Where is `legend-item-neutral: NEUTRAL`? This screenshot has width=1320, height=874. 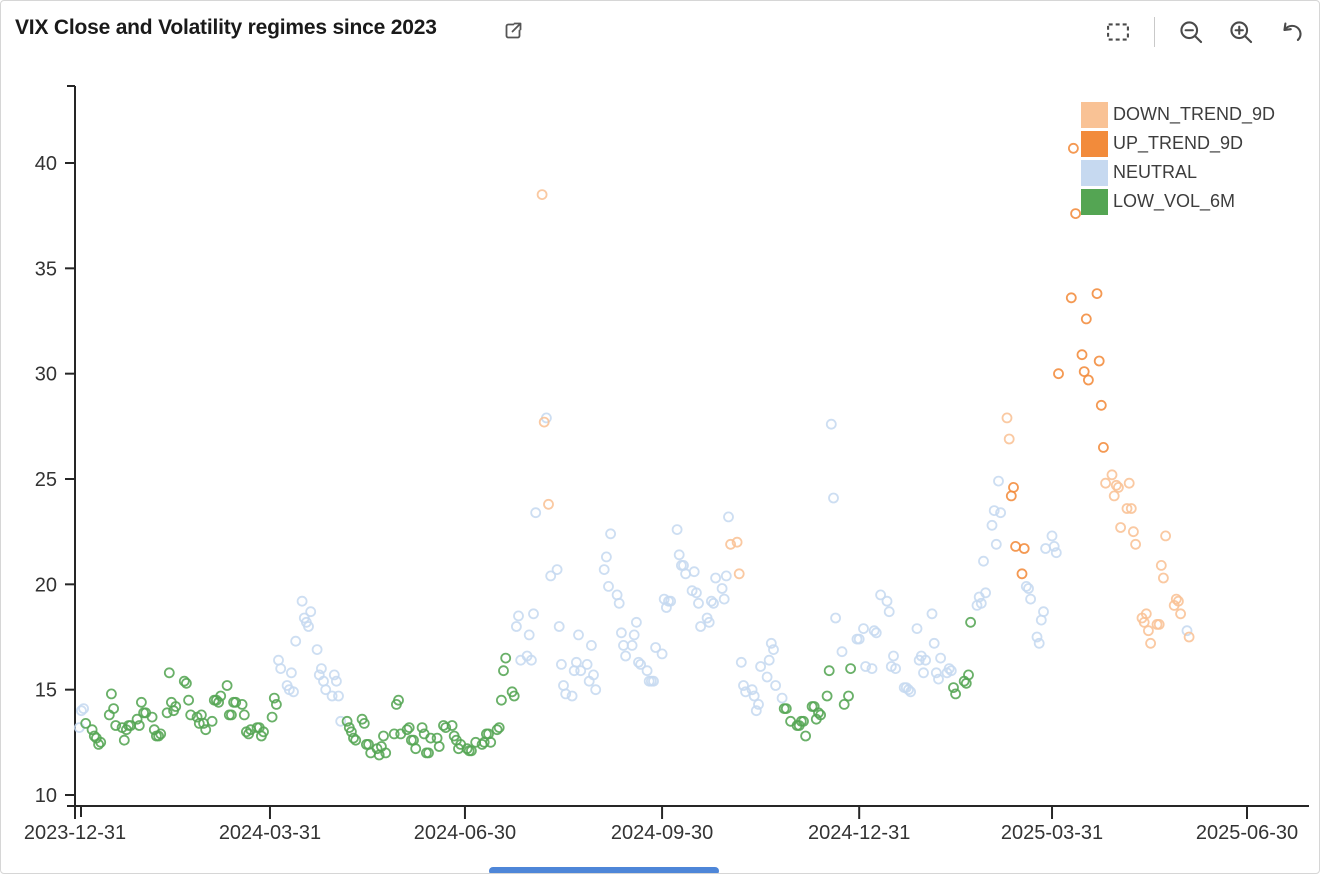
legend-item-neutral: NEUTRAL is located at coordinates (1178, 172).